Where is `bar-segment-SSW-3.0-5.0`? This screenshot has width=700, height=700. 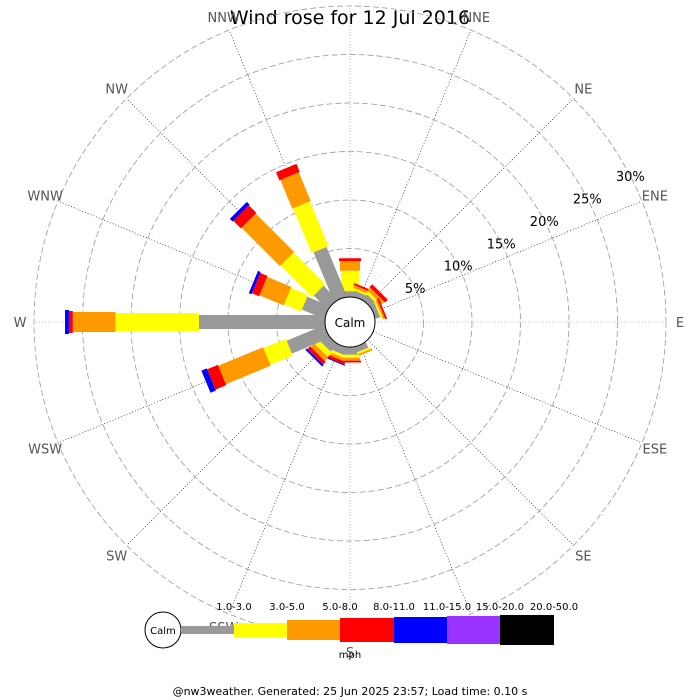
bar-segment-SSW-3.0-5.0 is located at coordinates (337, 353).